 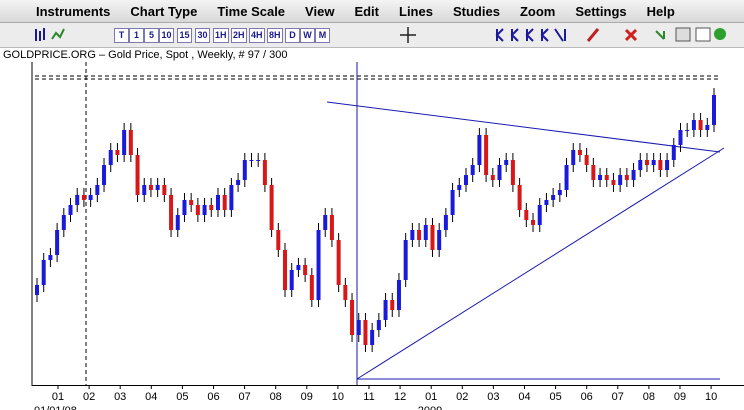 What do you see at coordinates (338, 397) in the screenshot?
I see `x-tick-label: 10` at bounding box center [338, 397].